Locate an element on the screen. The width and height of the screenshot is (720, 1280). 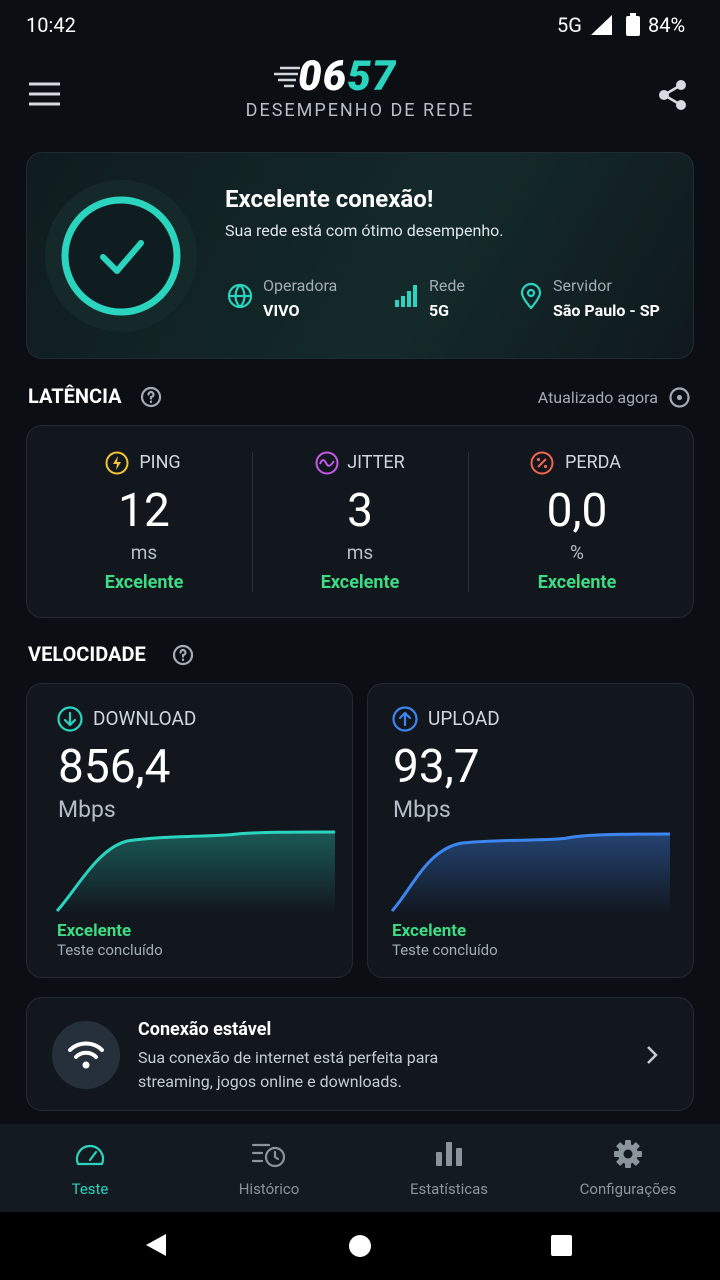
jitter-label: JITTER is located at coordinates (376, 462).